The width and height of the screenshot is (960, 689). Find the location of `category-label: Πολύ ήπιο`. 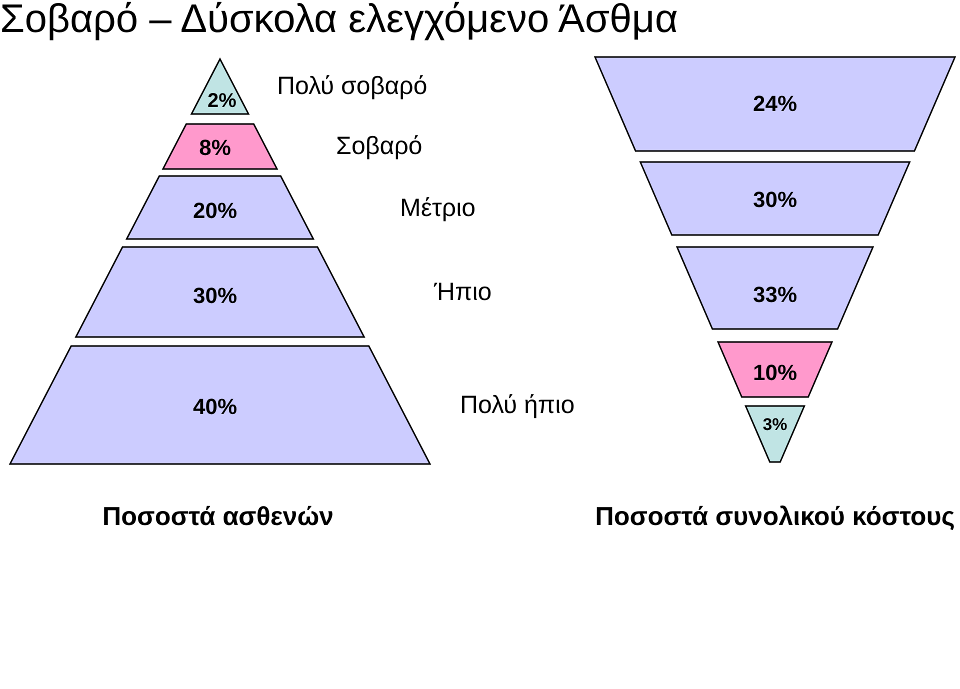

category-label: Πολύ ήπιο is located at coordinates (517, 405).